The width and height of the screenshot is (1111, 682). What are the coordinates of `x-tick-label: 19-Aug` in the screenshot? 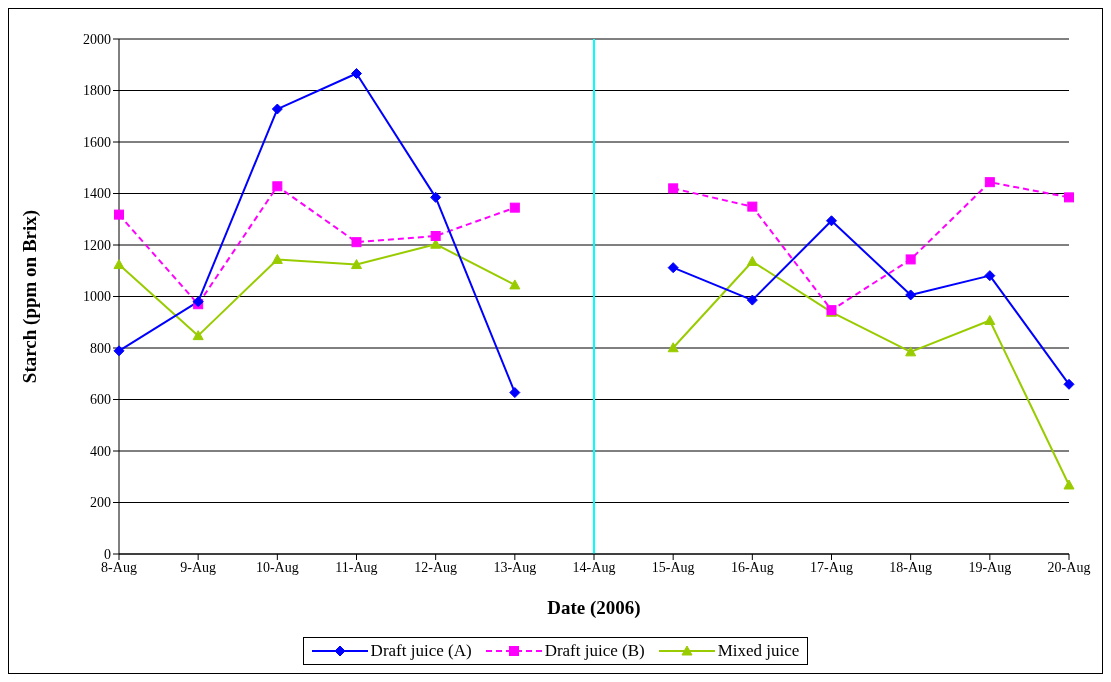 It's located at (990, 567).